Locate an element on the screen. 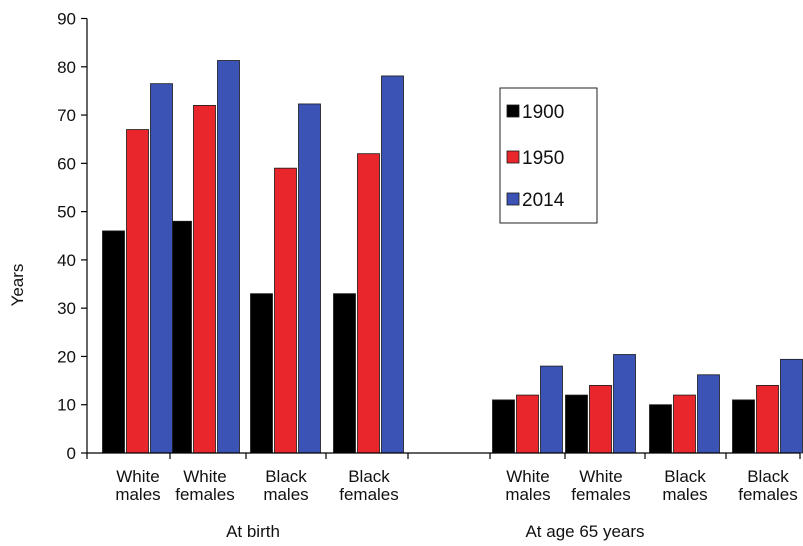 This screenshot has height=546, width=803. y-axis: 0 10 20 30 40 50 60 70 80 90 is located at coordinates (72, 236).